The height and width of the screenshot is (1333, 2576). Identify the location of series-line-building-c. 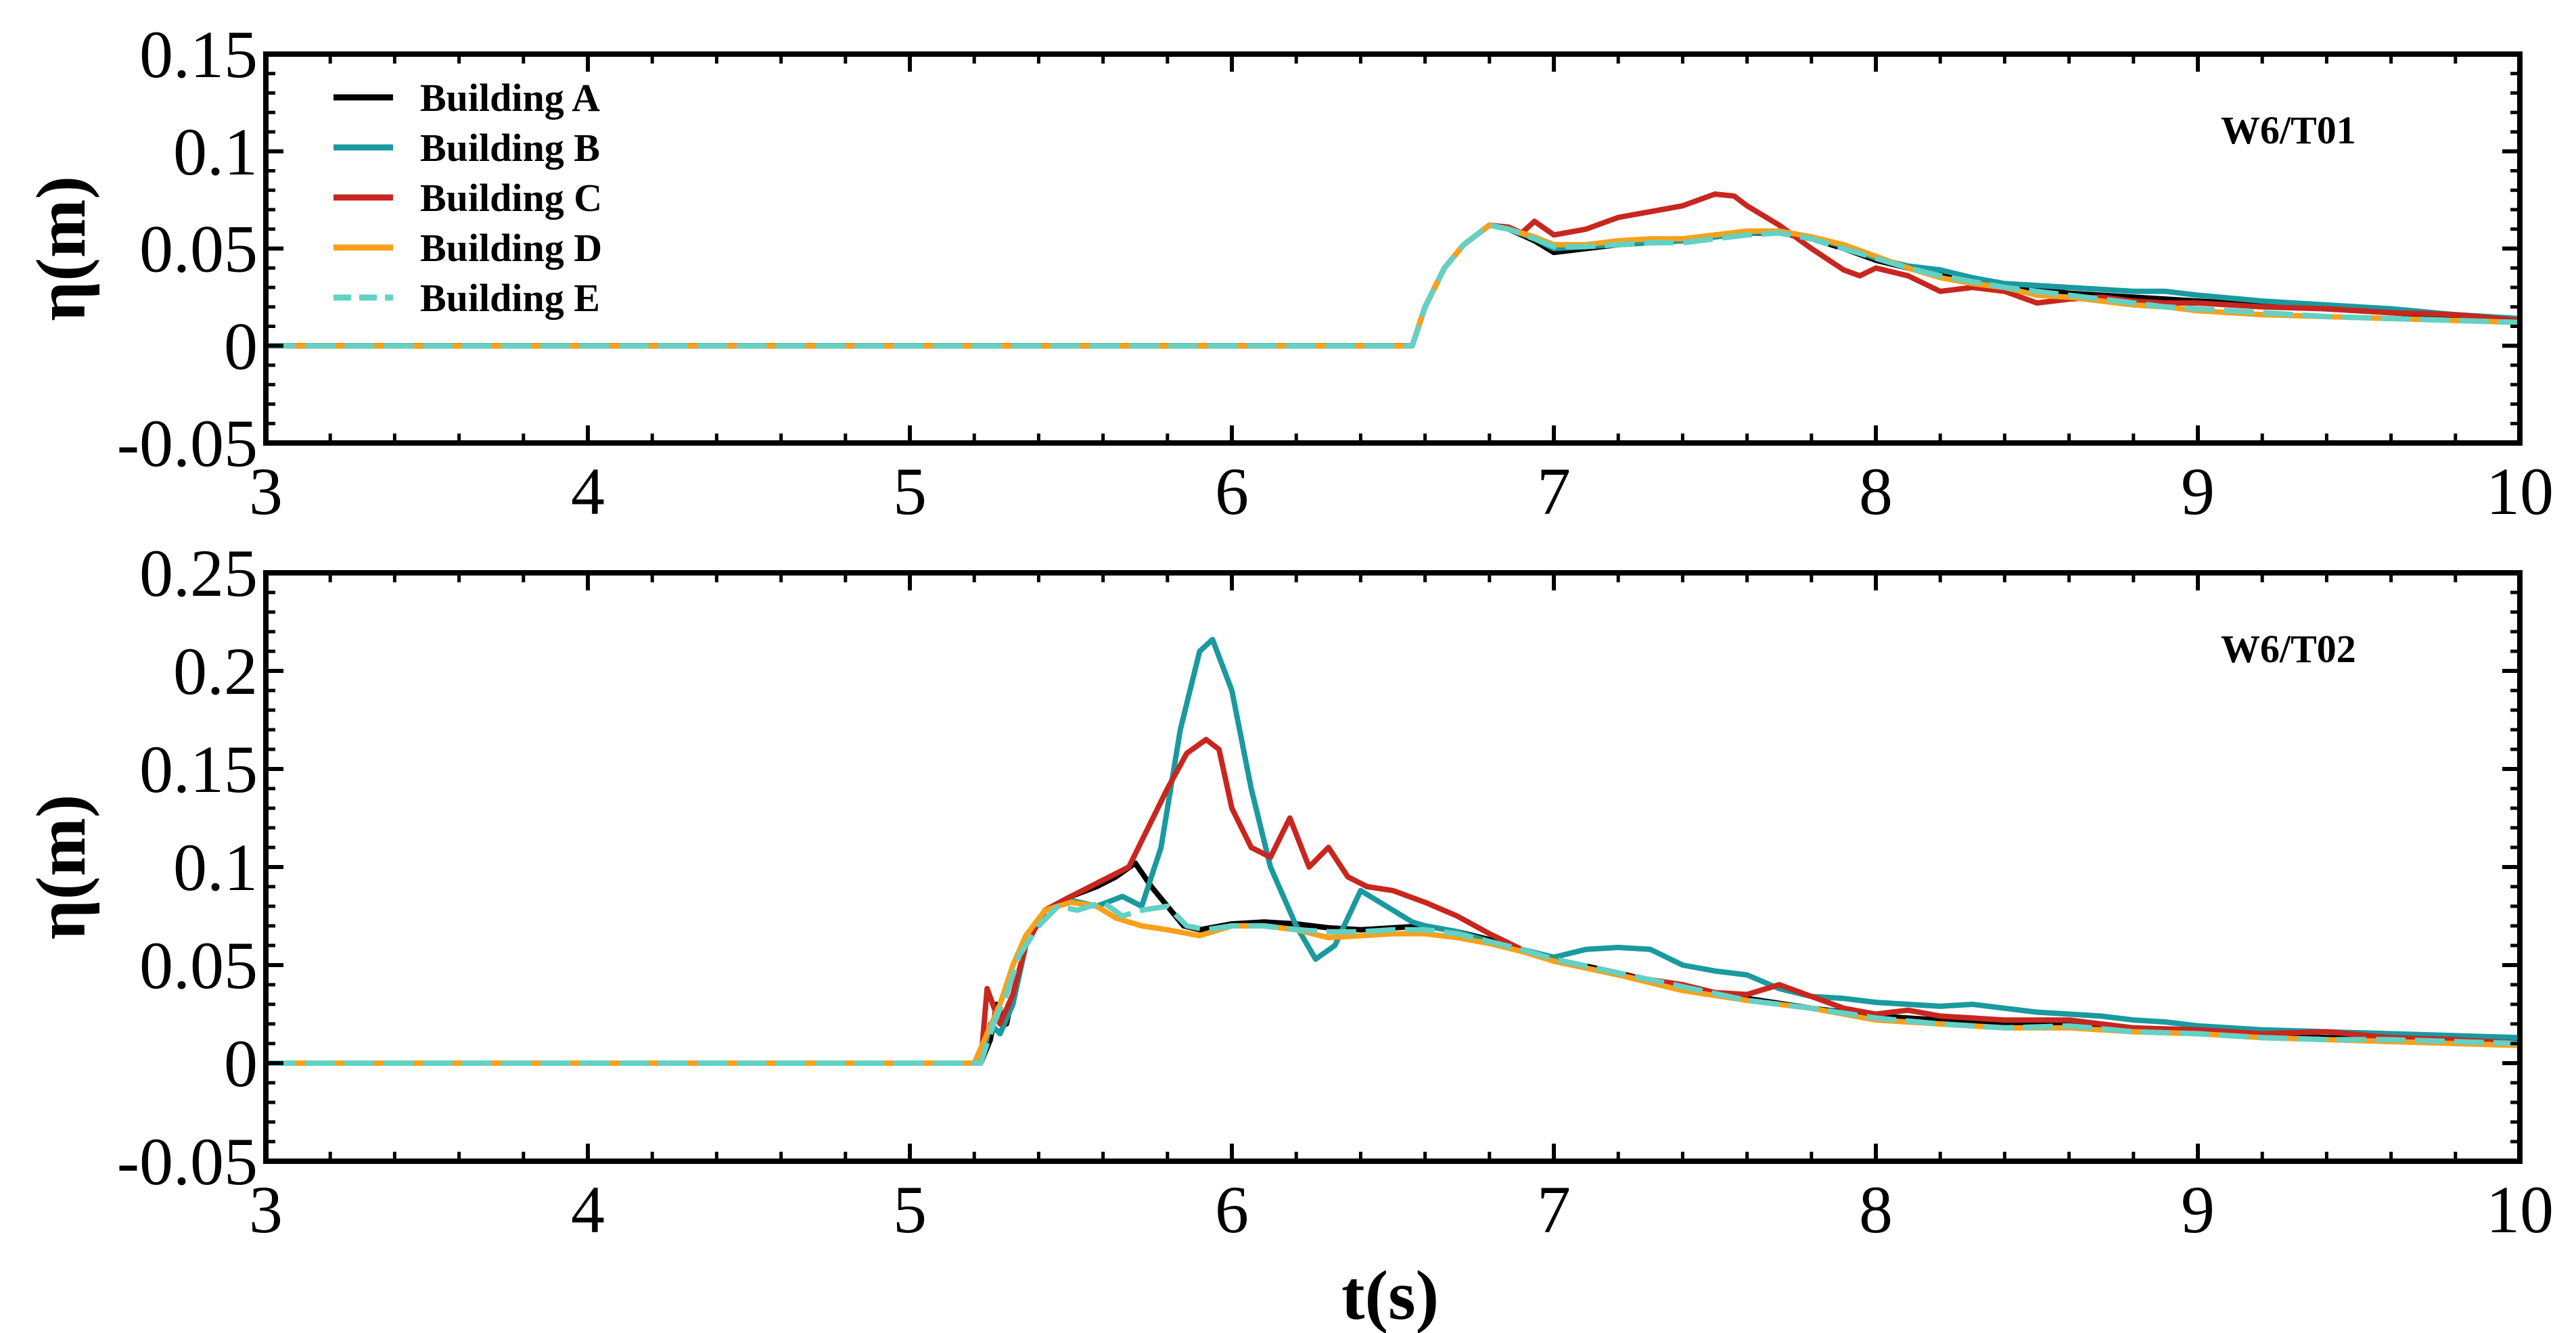
(1393, 270).